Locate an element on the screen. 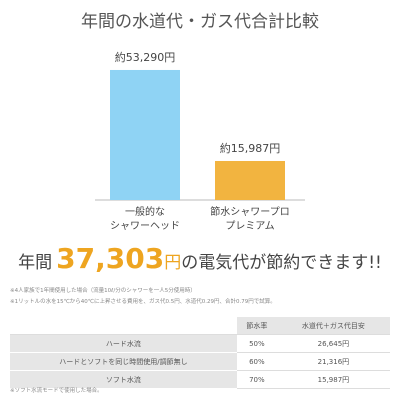 The height and width of the screenshot is (400, 400). row-label: ハード水流 is located at coordinates (123, 343).